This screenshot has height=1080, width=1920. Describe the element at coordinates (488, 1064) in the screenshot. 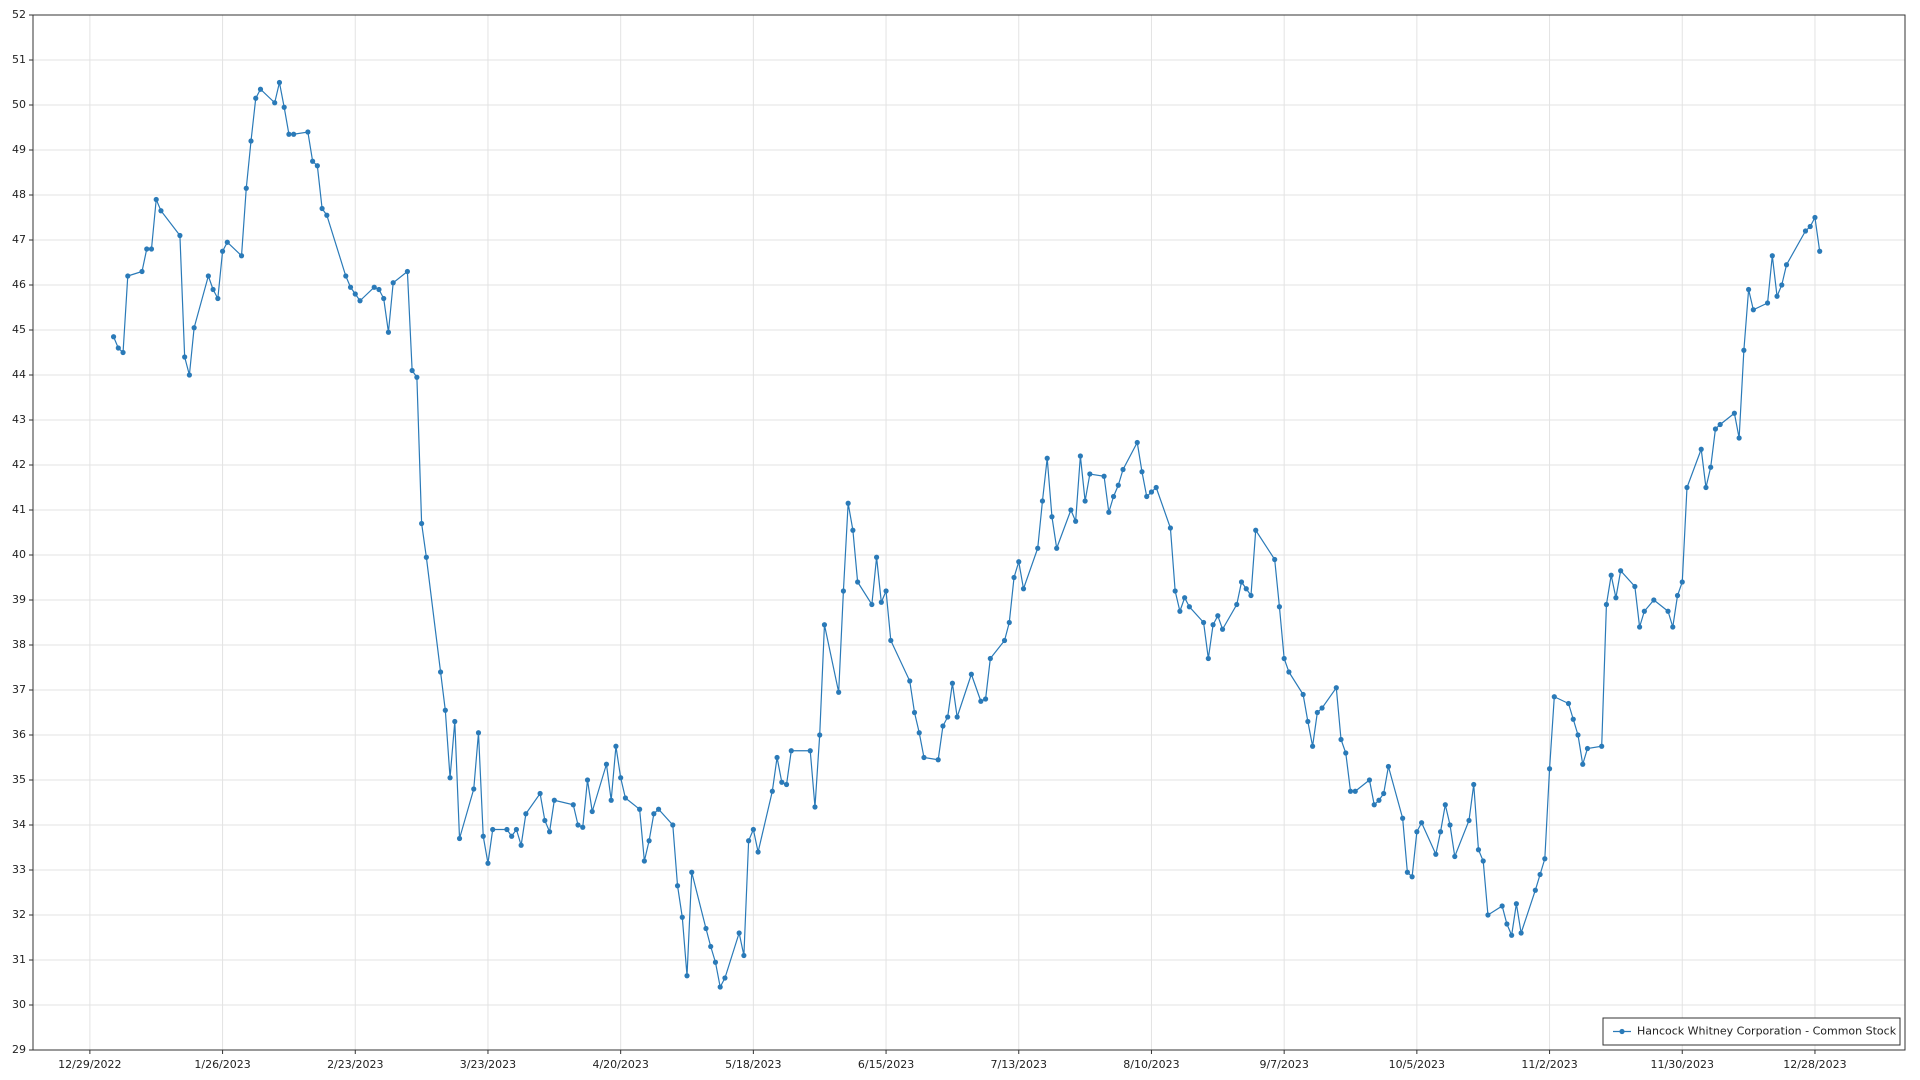

I see `x-tick-label: 3/23/2023` at that location.